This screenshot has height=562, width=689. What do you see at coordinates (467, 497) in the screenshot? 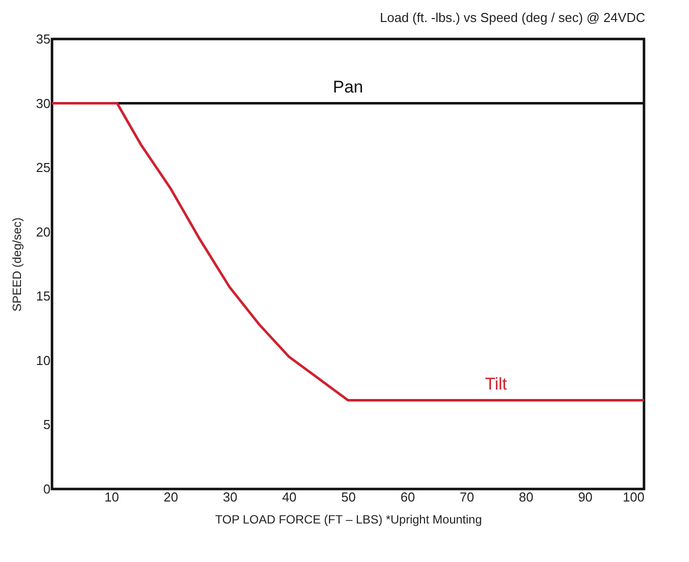
I see `x-tick-label: 70` at bounding box center [467, 497].